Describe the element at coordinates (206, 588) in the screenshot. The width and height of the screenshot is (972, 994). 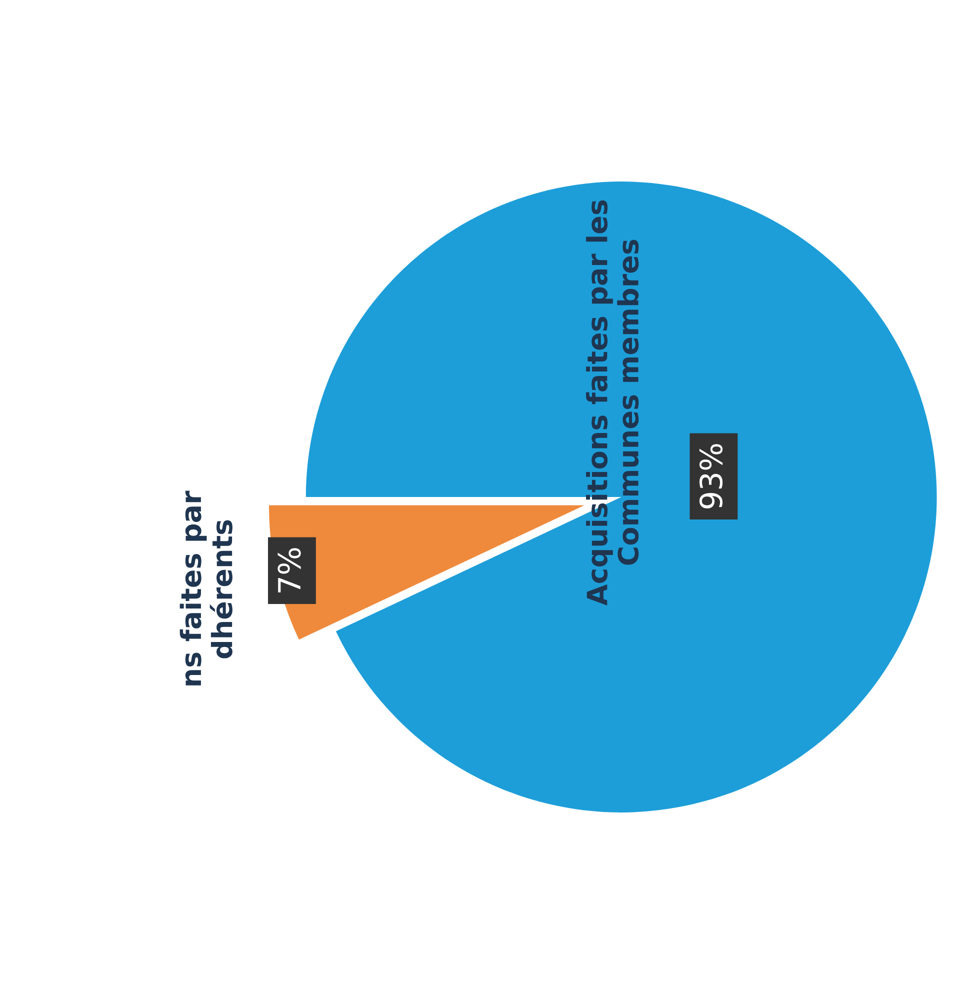
I see `slice-label: ns faites par dhérents` at that location.